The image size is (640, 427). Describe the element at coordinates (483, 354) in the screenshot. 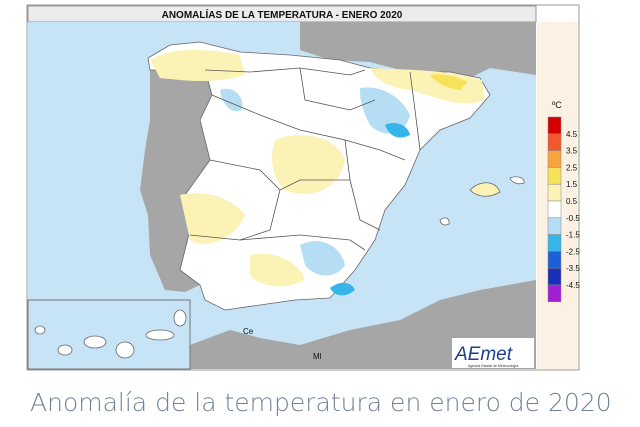

I see `logo: AEmet` at that location.